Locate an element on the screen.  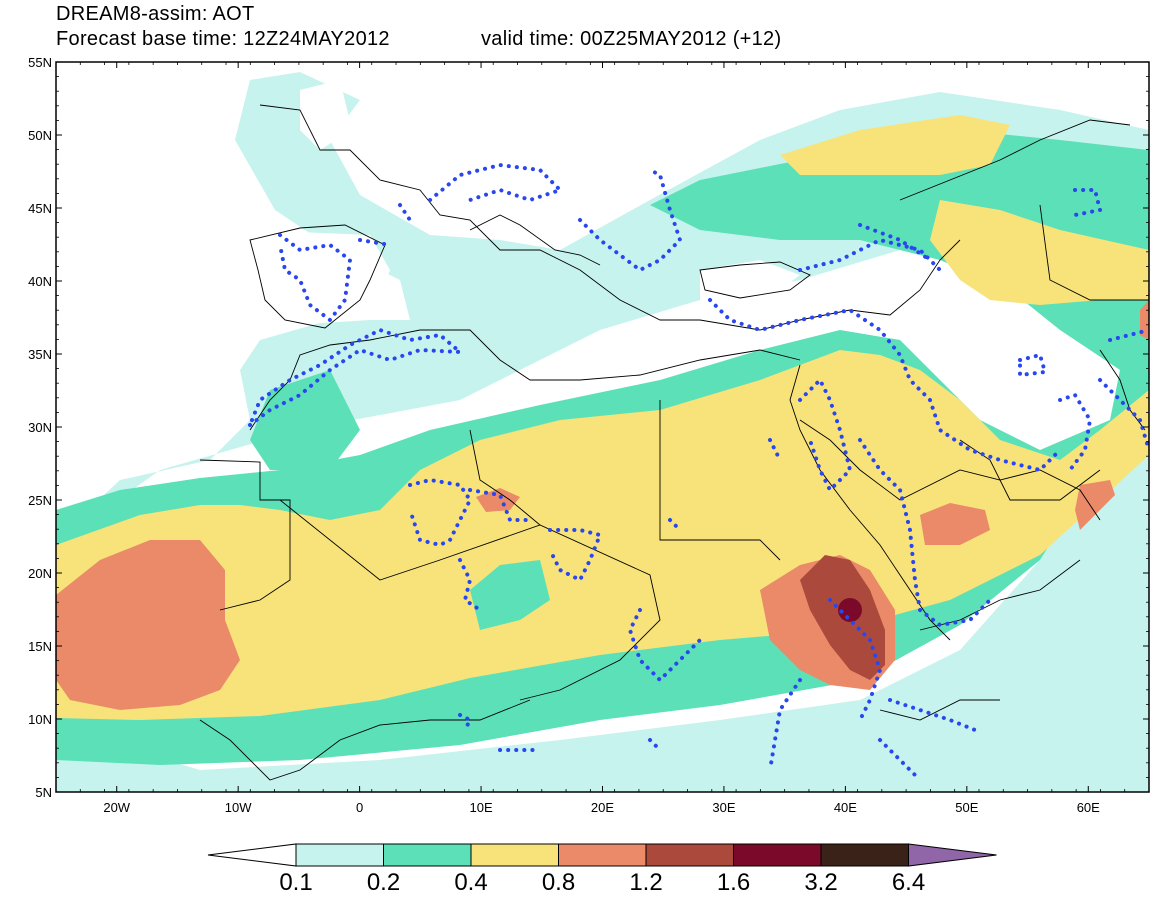
colorbar-label: 0.2 is located at coordinates (383, 882).